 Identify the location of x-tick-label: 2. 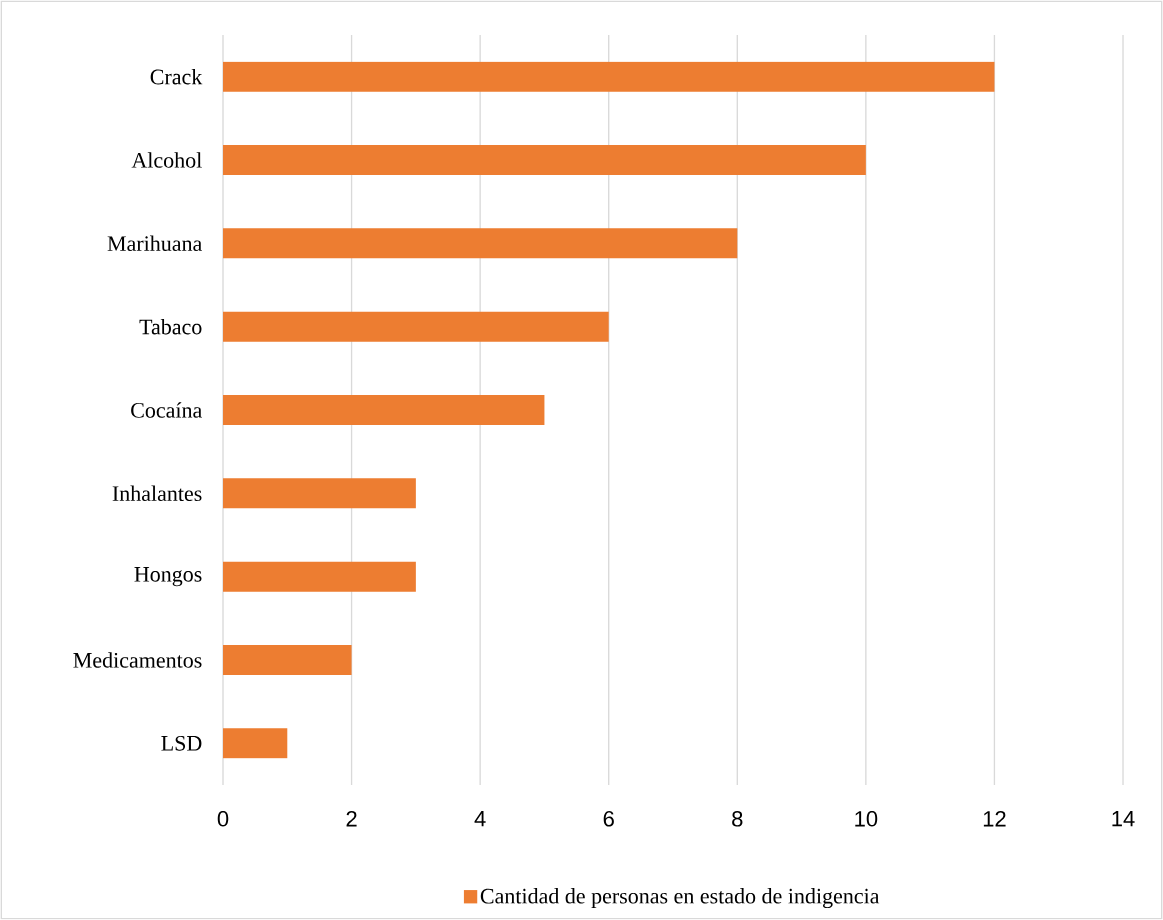
(351, 819).